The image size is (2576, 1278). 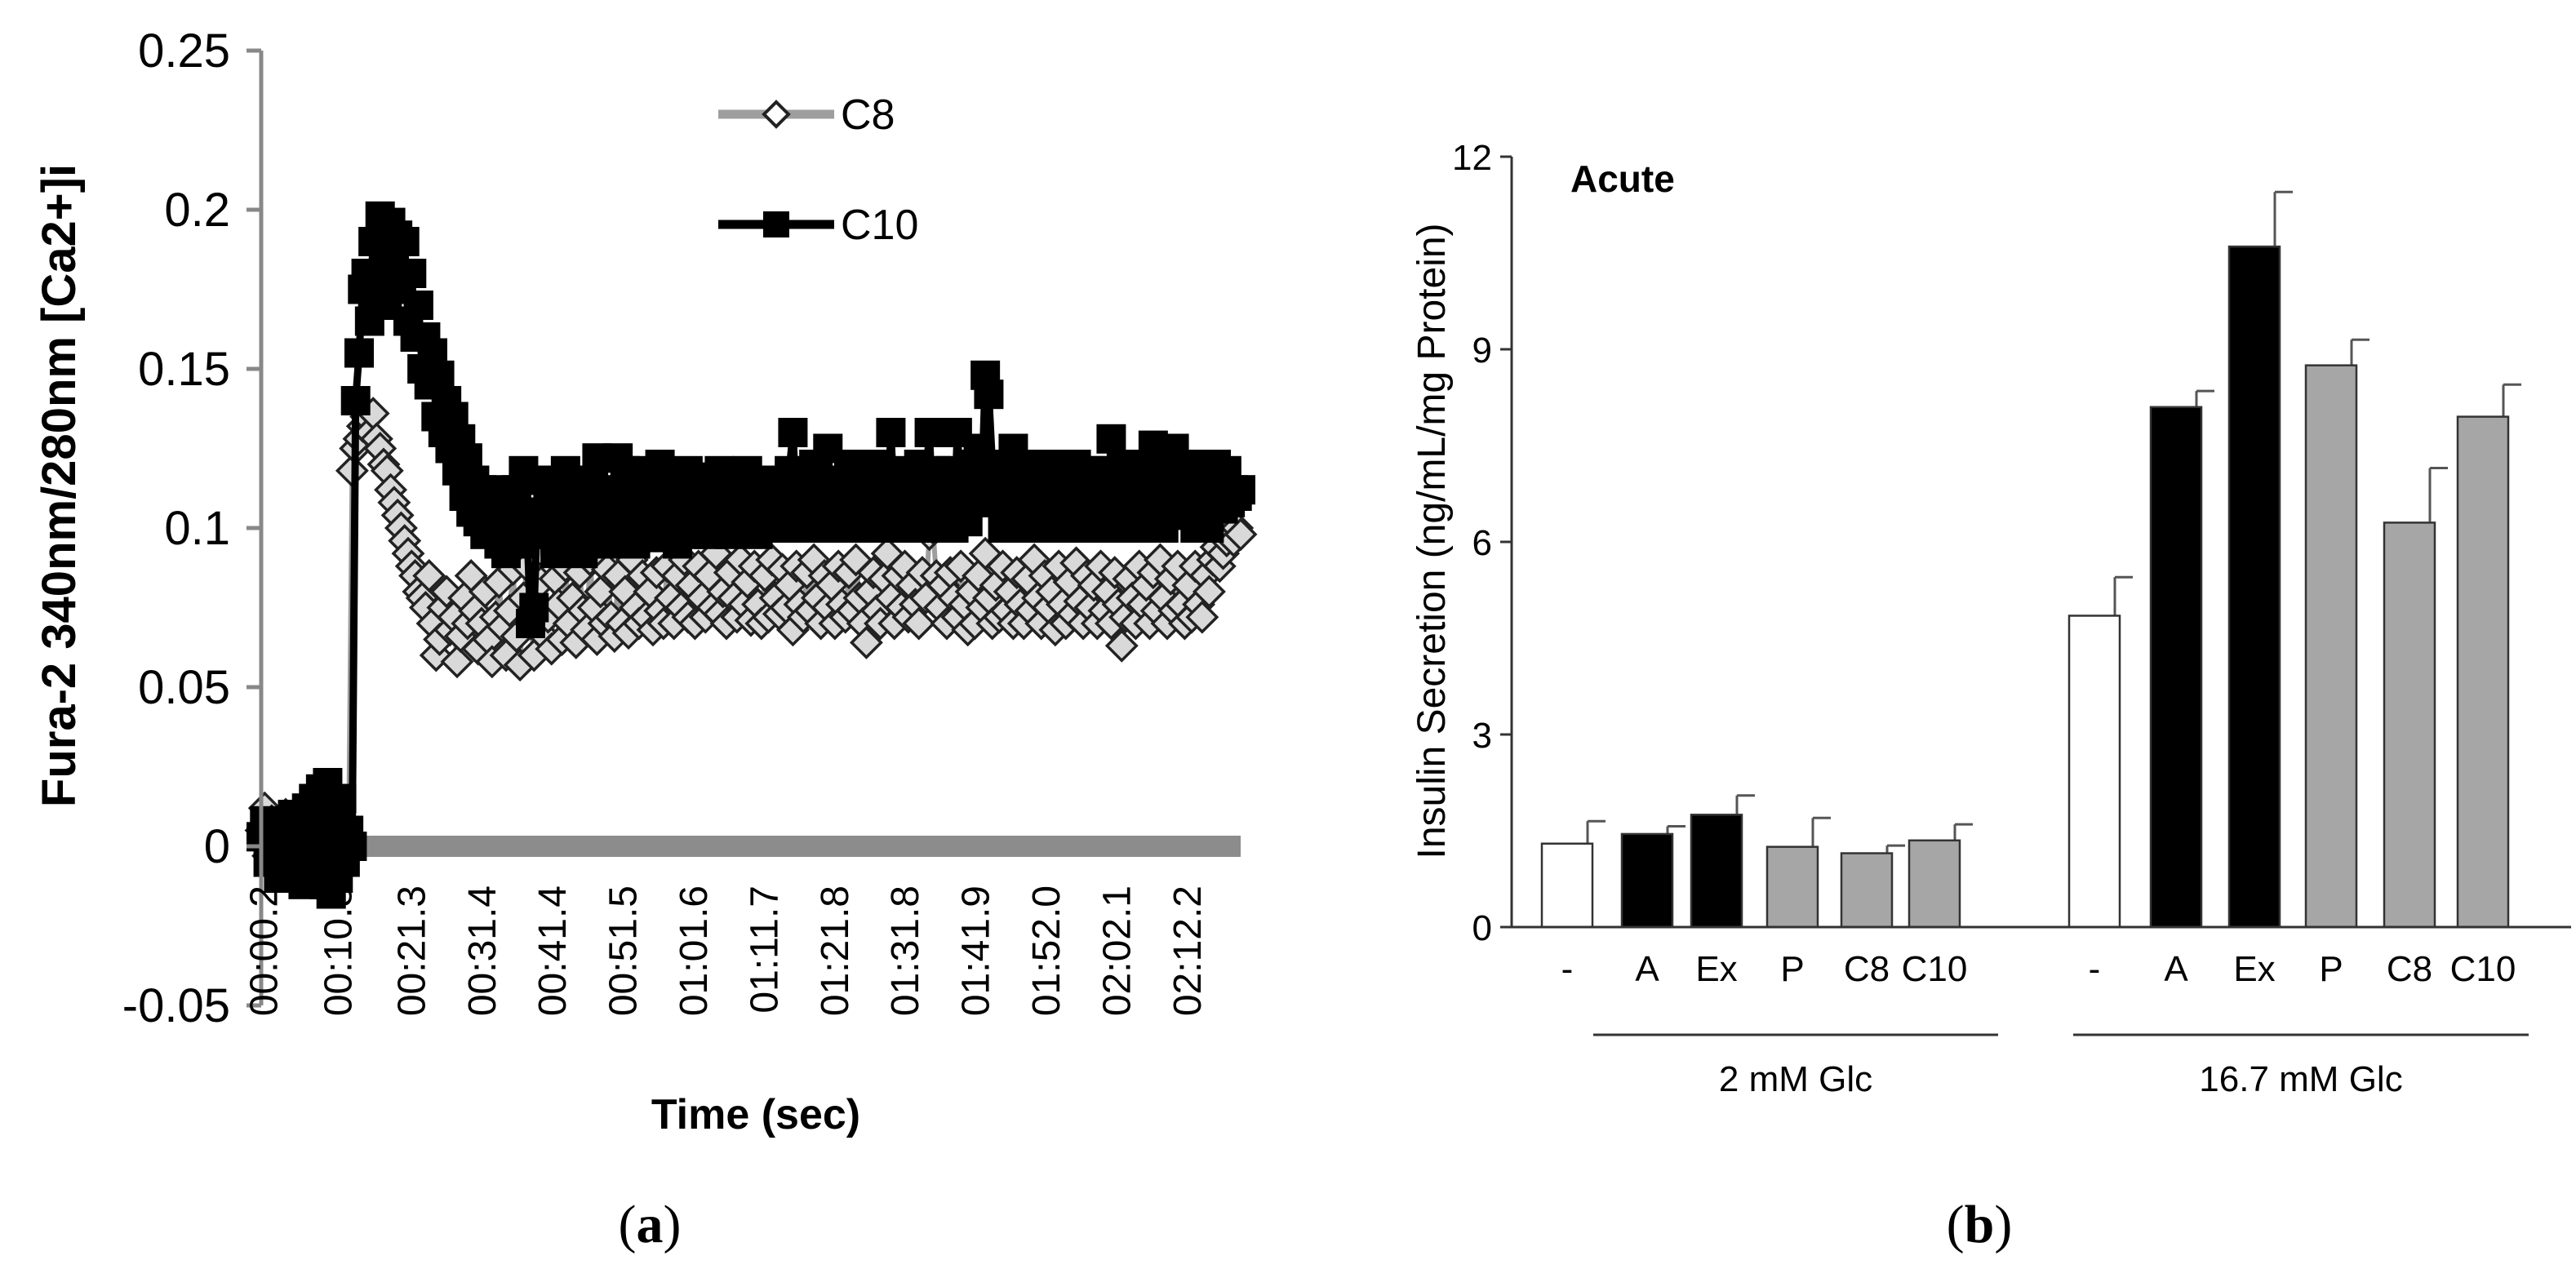 What do you see at coordinates (879, 225) in the screenshot?
I see `legend-c10-label: C10` at bounding box center [879, 225].